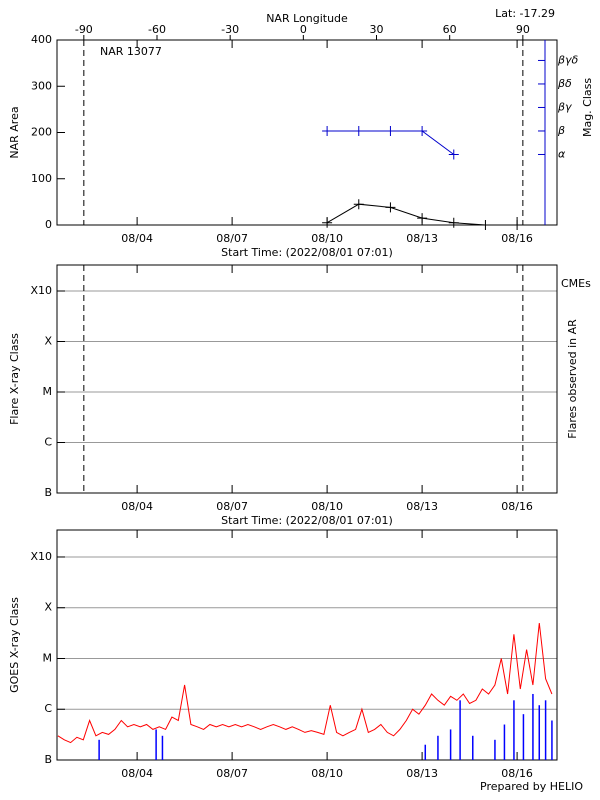 The width and height of the screenshot is (600, 800). What do you see at coordinates (41, 39) in the screenshot?
I see `y-tick-label: 400` at bounding box center [41, 39].